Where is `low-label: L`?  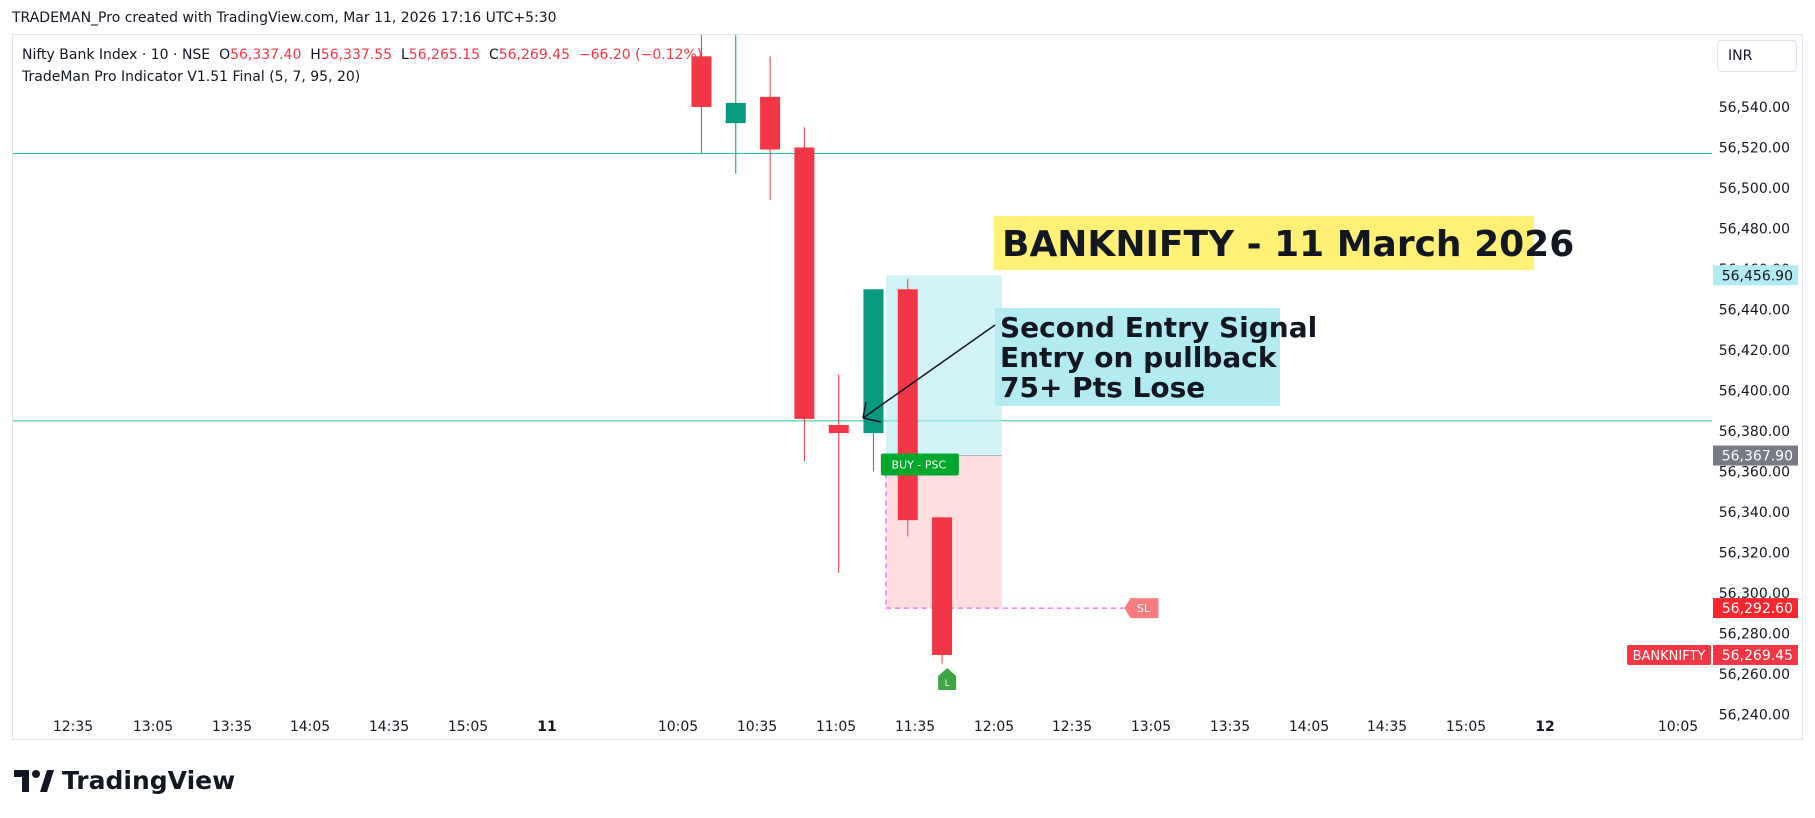 low-label: L is located at coordinates (404, 55).